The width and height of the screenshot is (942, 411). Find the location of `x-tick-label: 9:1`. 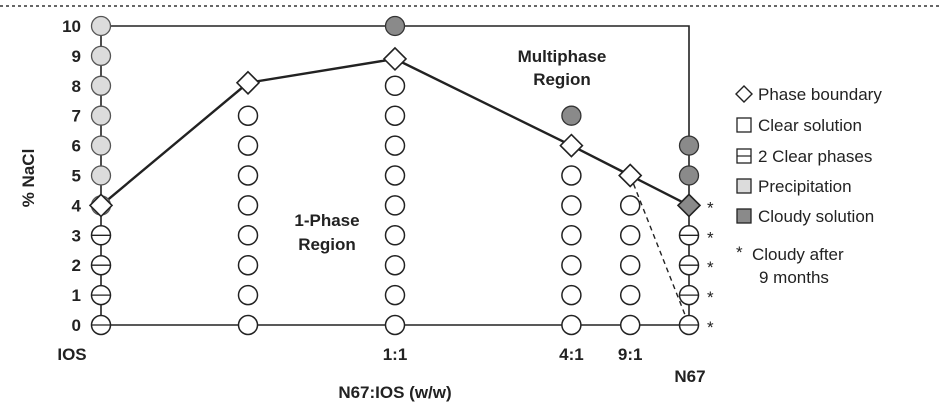

x-tick-label: 9:1 is located at coordinates (630, 354).